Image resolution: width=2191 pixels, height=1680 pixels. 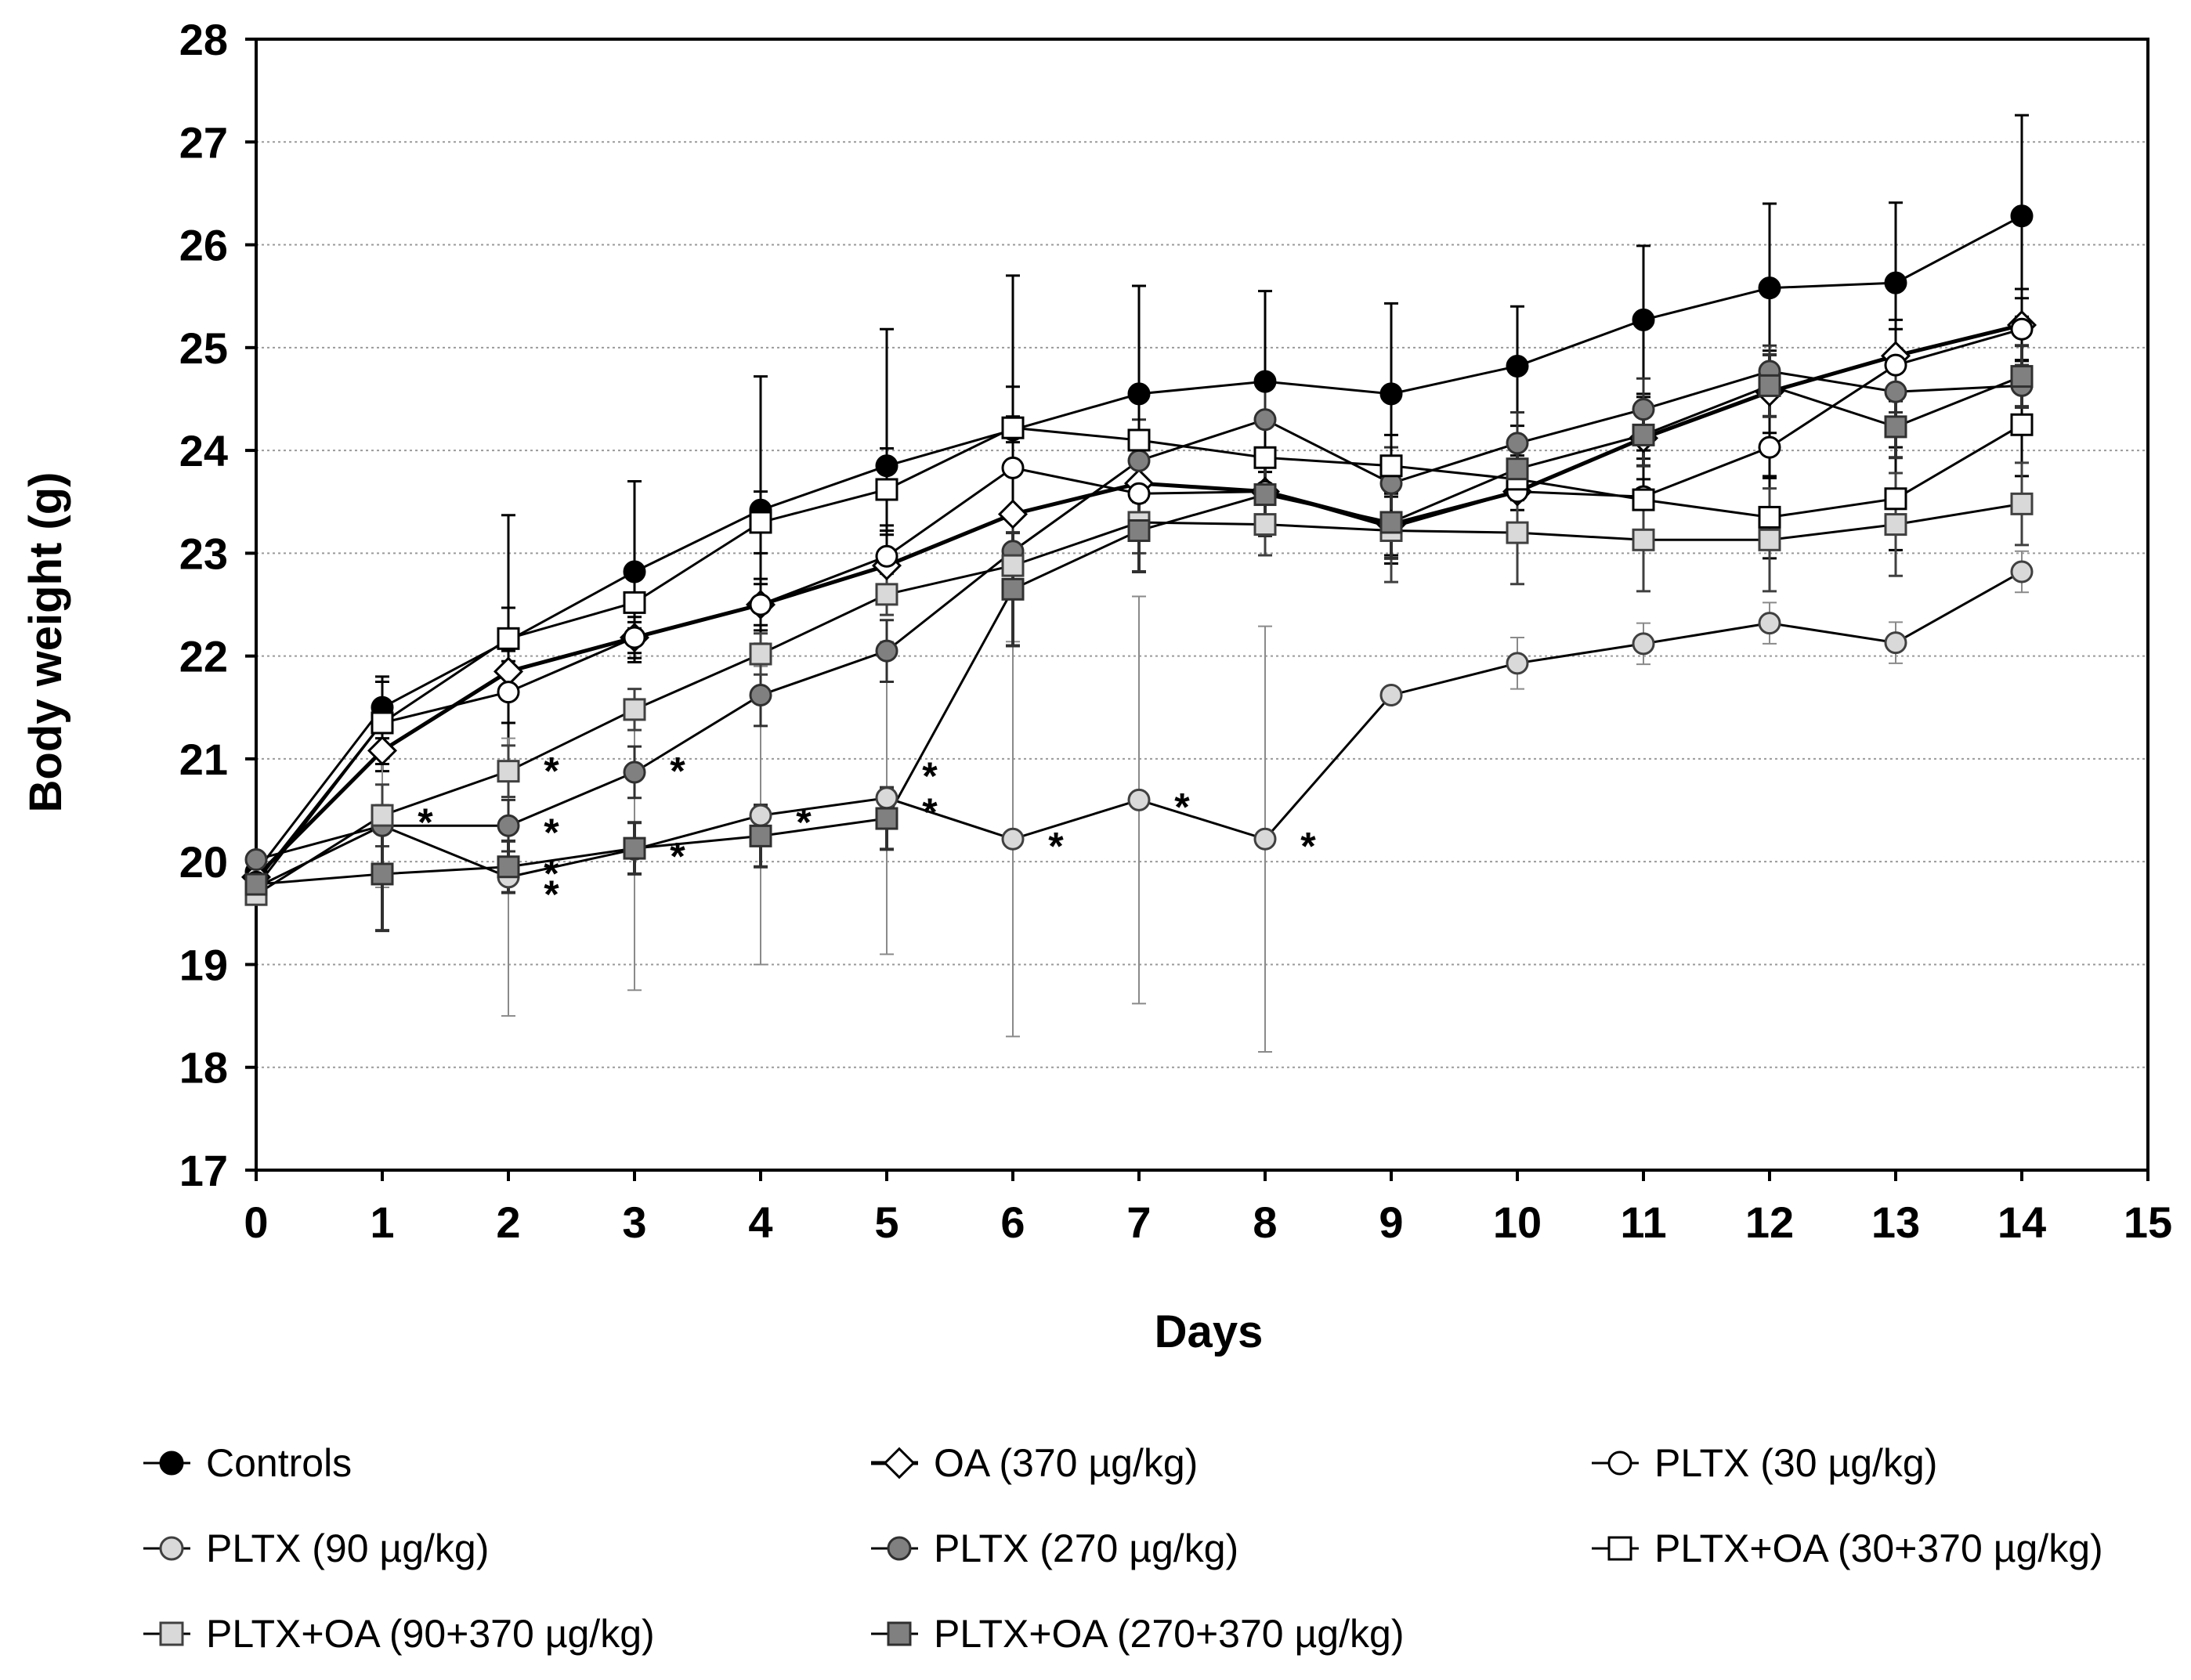 What do you see at coordinates (203, 656) in the screenshot?
I see `y-tick-label: 22` at bounding box center [203, 656].